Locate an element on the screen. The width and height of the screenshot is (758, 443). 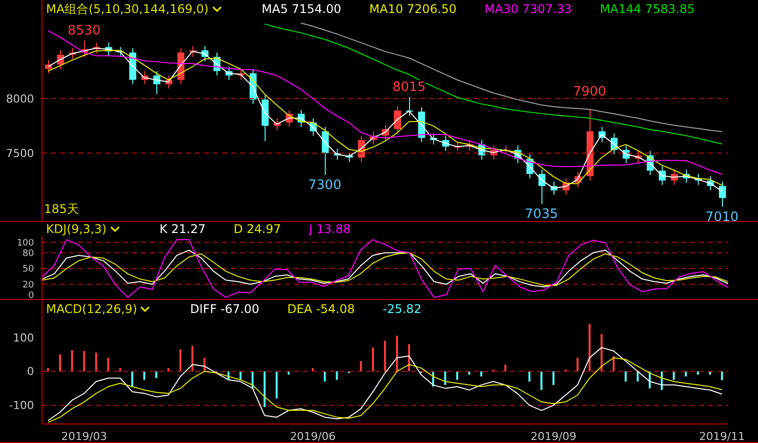
x-tick-label: 2019/03 is located at coordinates (84, 436).